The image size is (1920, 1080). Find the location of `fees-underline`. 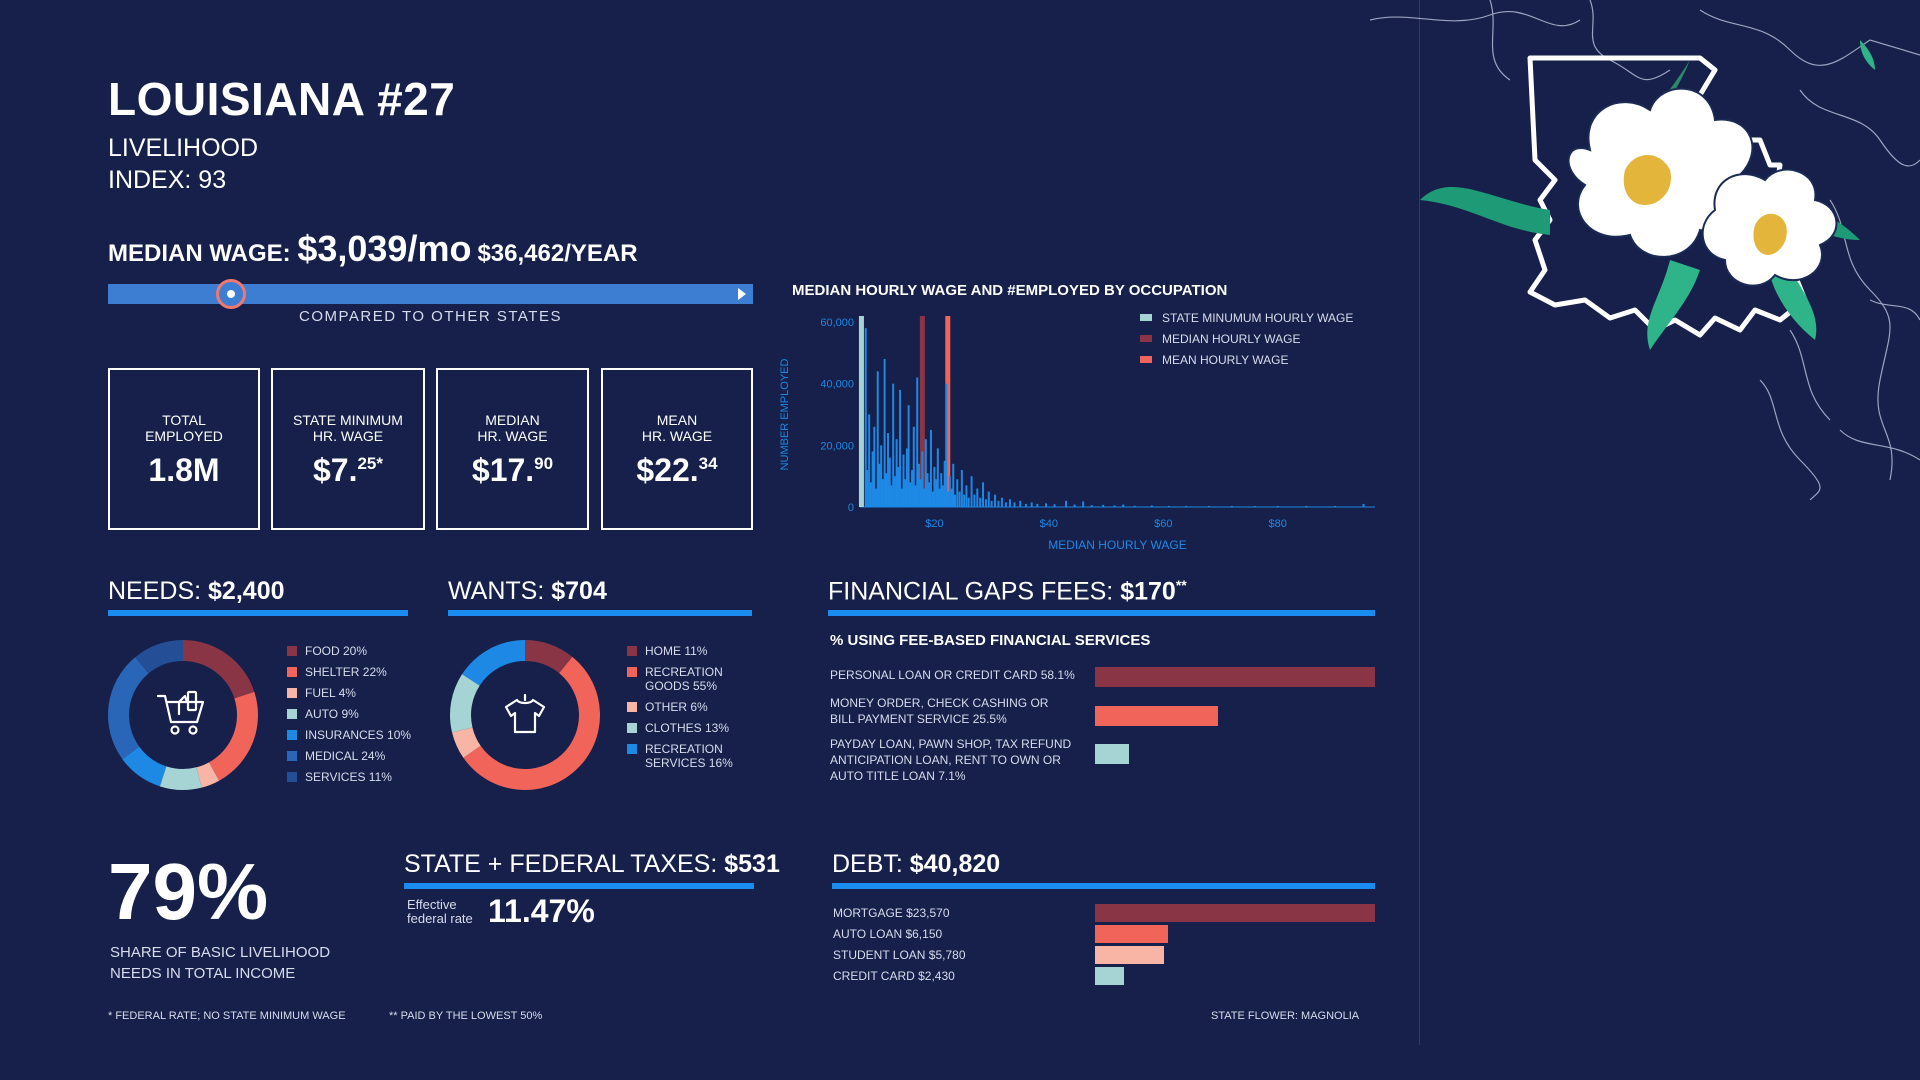

fees-underline is located at coordinates (1101, 613).